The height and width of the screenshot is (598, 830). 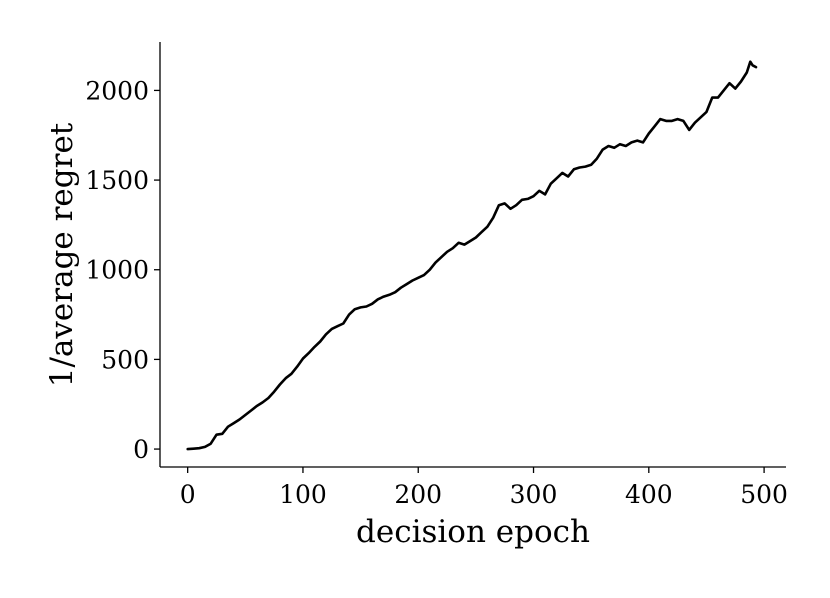 I want to click on x-tick-label: 400, so click(x=649, y=494).